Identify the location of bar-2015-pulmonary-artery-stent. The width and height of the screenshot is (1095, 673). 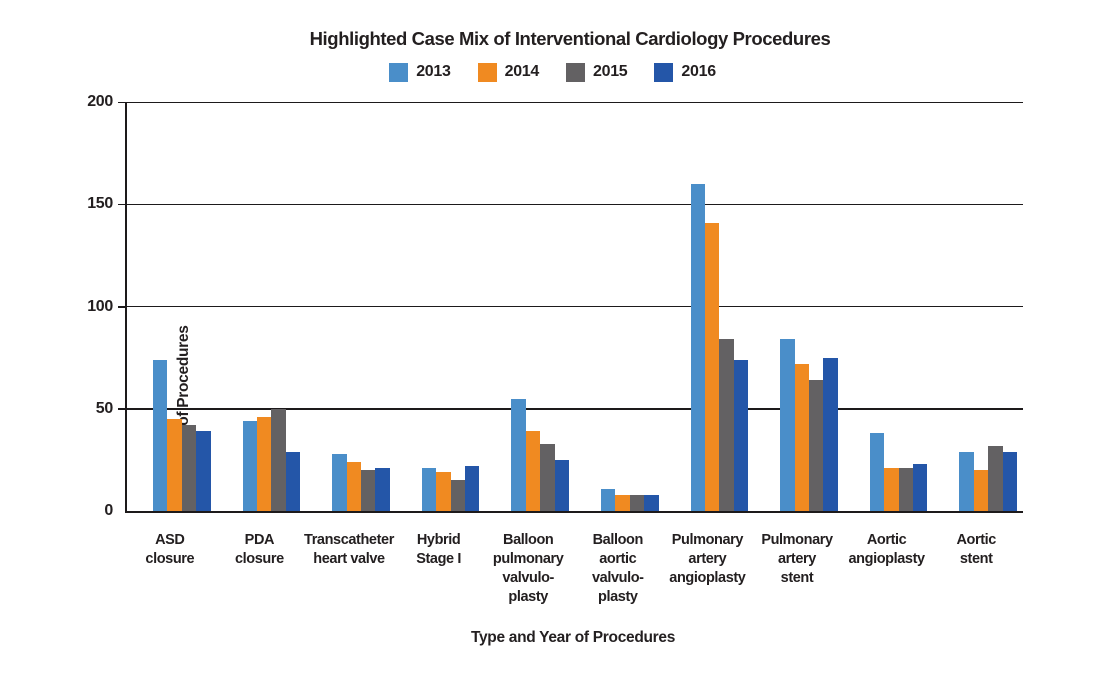
(816, 445).